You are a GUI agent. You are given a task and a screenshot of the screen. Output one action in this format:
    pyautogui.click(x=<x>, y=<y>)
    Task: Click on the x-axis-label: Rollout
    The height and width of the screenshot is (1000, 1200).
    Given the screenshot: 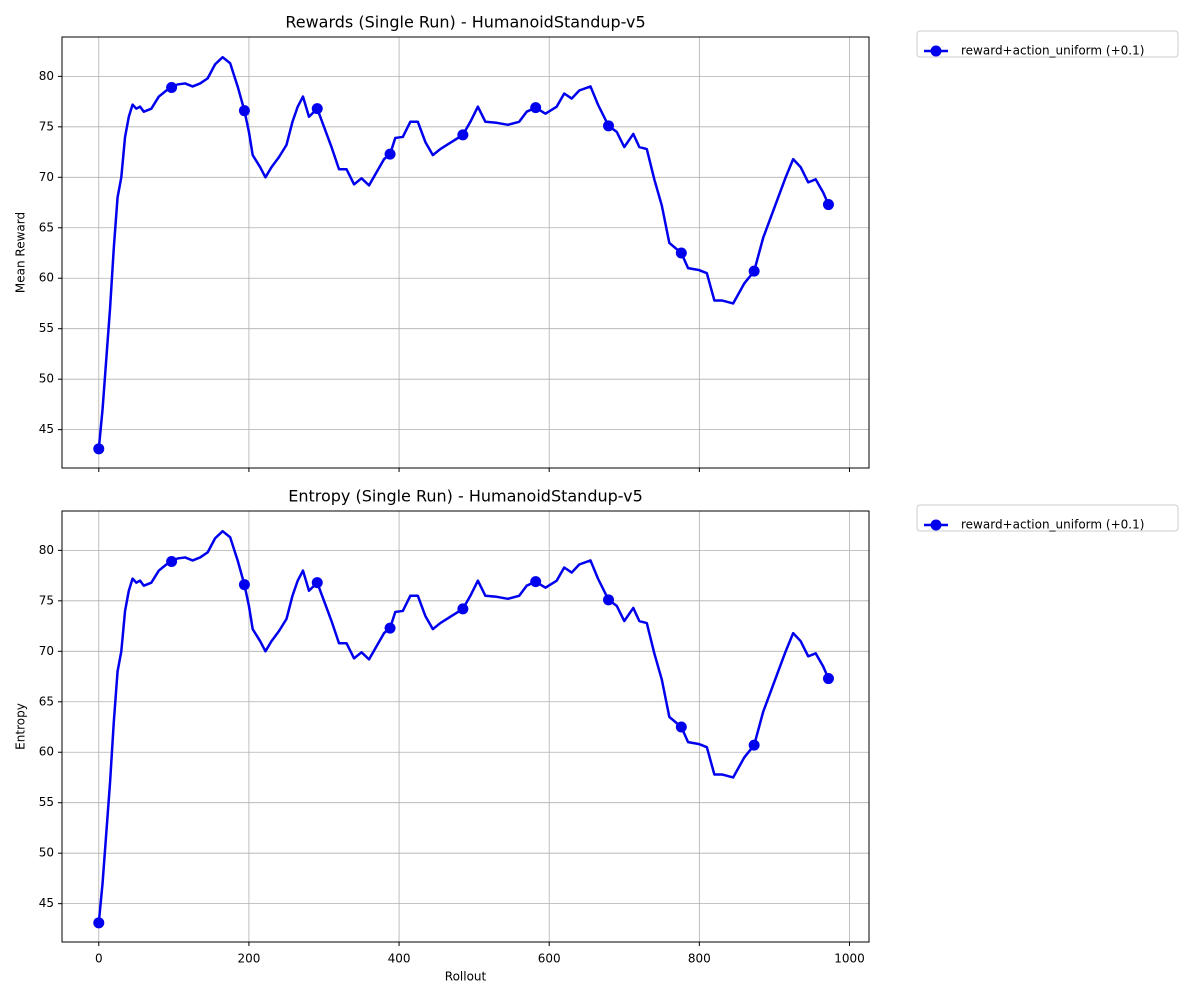 What is the action you would take?
    pyautogui.click(x=466, y=977)
    